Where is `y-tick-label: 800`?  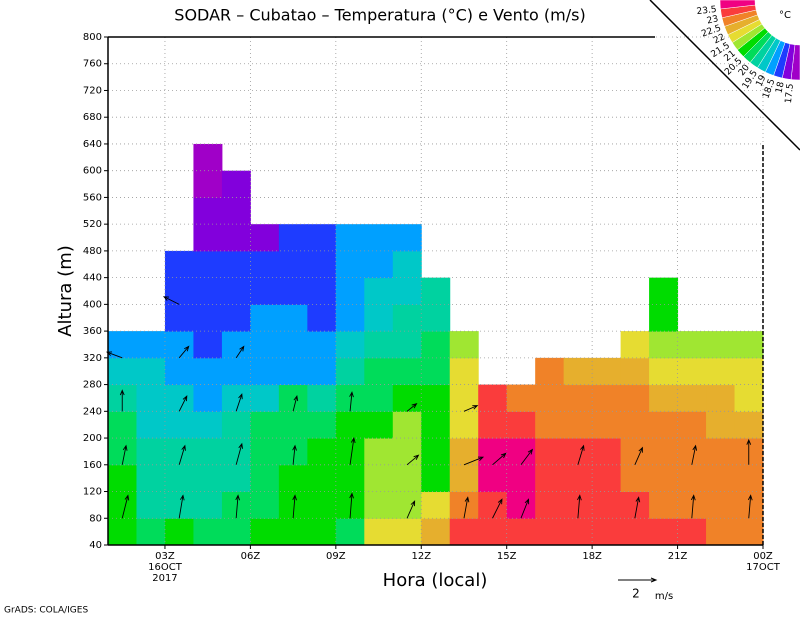 y-tick-label: 800 is located at coordinates (92, 37).